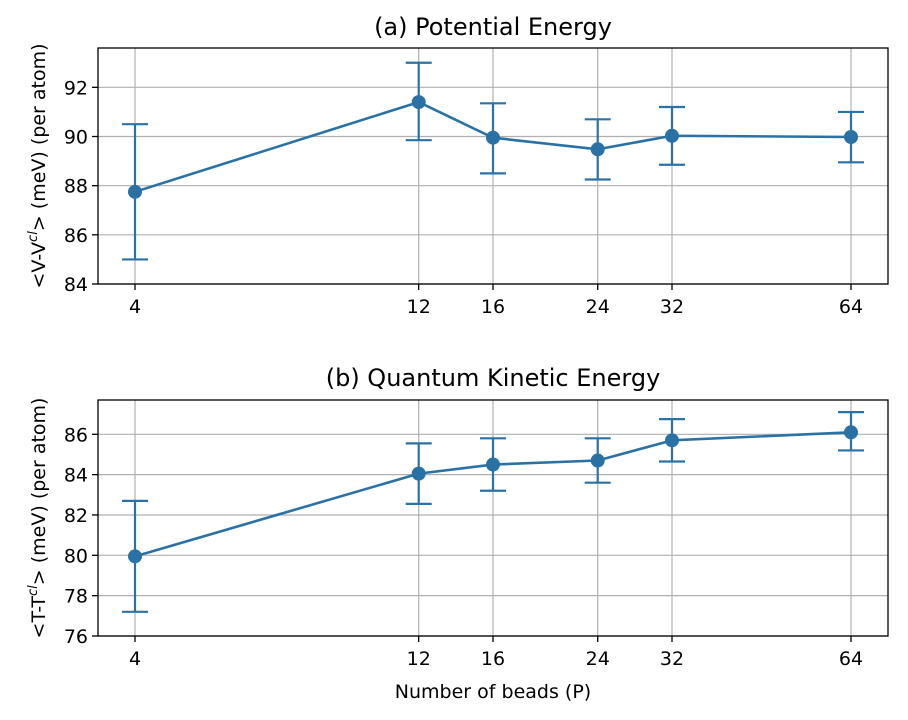  I want to click on panel-a-x-tick-label: 64, so click(851, 307).